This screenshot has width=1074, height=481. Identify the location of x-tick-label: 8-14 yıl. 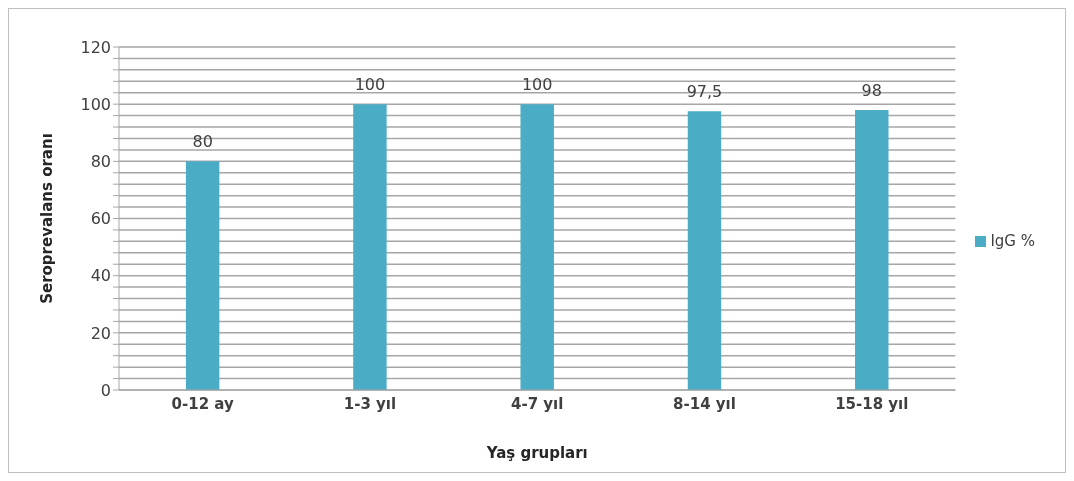
(704, 403).